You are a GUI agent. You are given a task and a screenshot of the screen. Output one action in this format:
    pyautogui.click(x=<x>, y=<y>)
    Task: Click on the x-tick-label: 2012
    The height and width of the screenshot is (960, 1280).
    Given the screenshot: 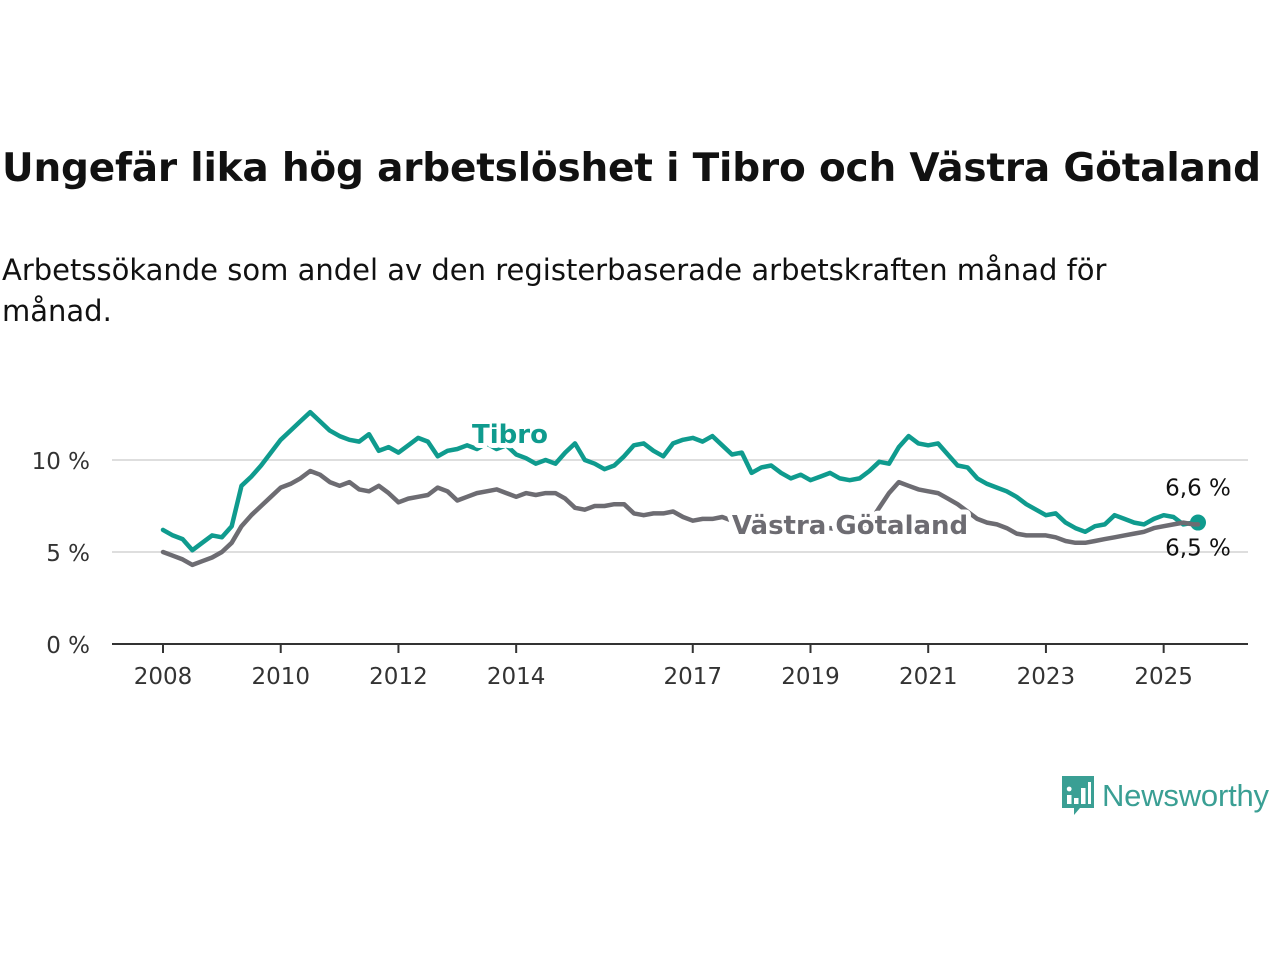 What is the action you would take?
    pyautogui.click(x=398, y=677)
    